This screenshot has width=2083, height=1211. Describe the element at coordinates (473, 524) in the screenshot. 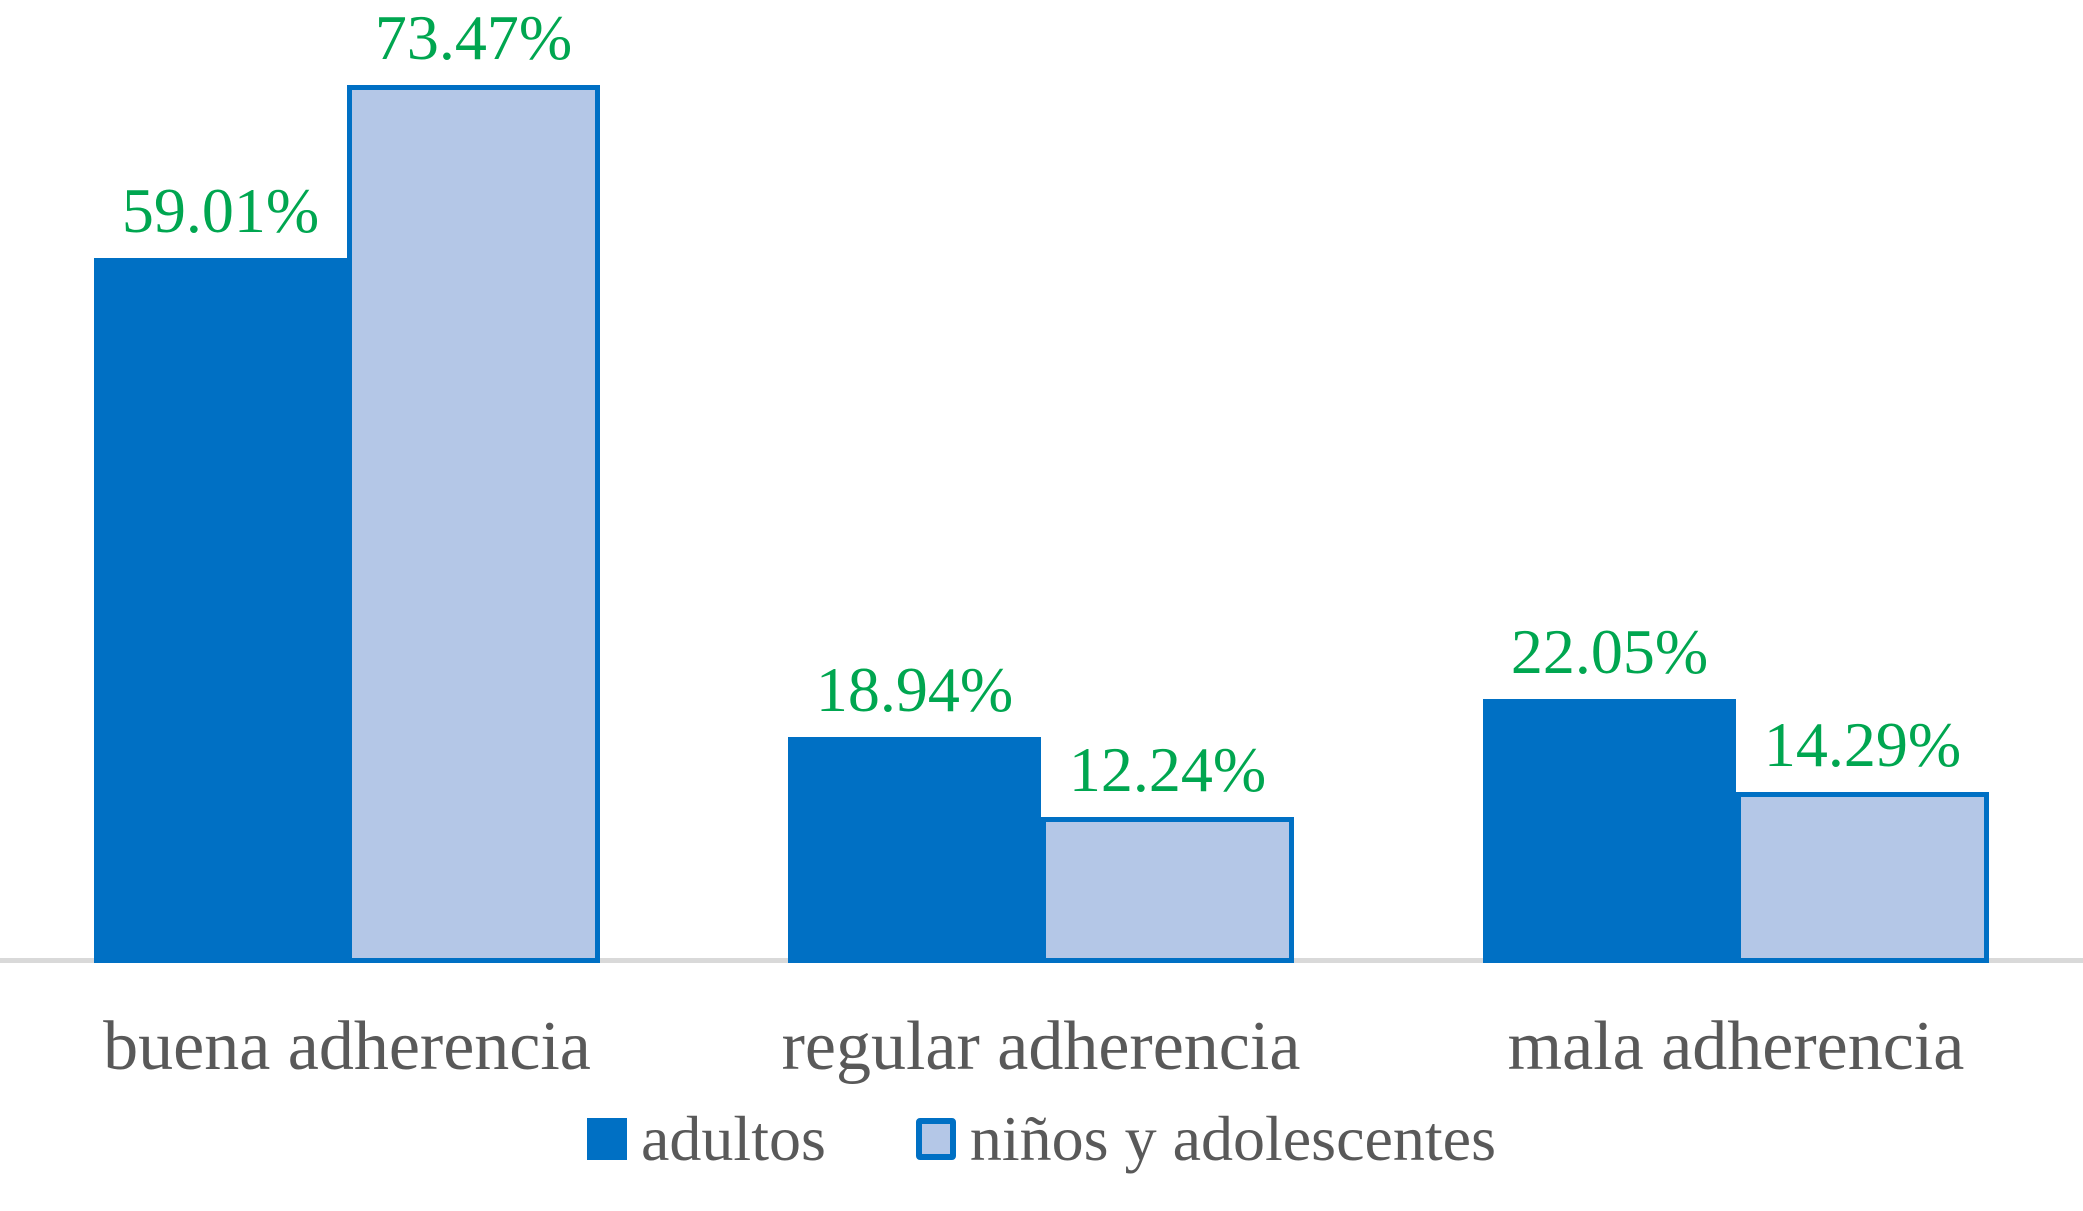

I see `bar-ninos-y-adolescentes-buena-adherencia` at that location.